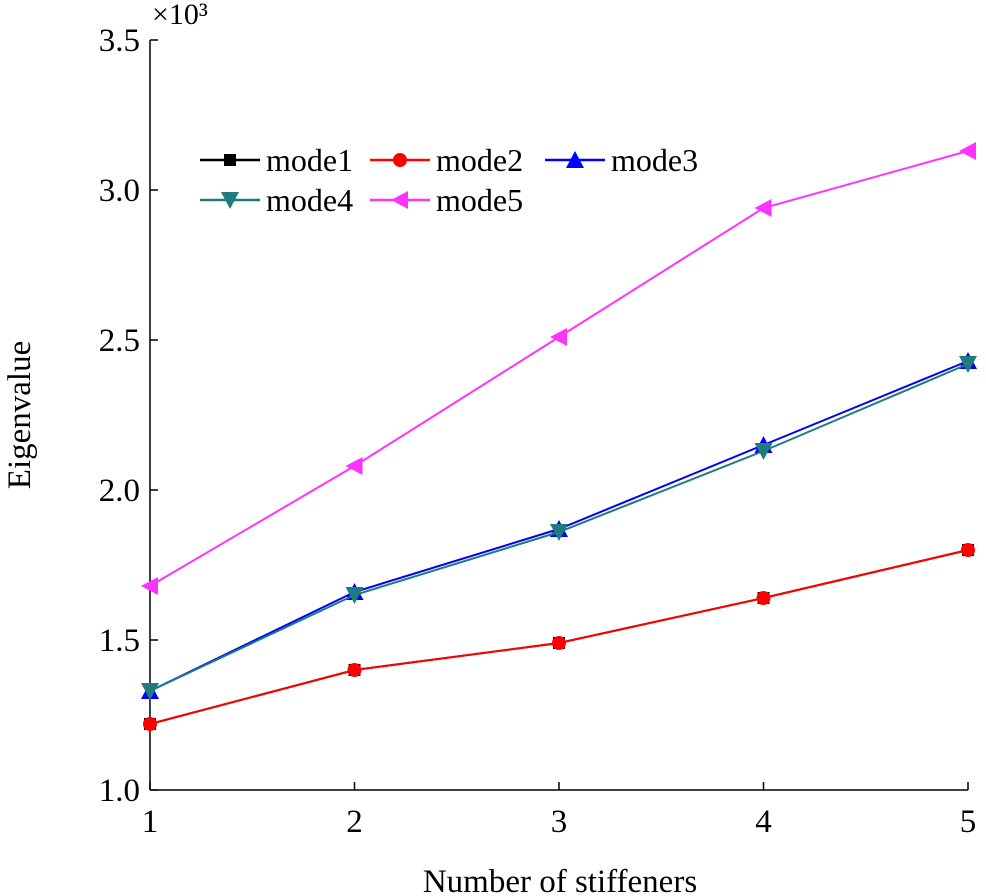  Describe the element at coordinates (119, 341) in the screenshot. I see `y-tick-label: 2.5` at that location.